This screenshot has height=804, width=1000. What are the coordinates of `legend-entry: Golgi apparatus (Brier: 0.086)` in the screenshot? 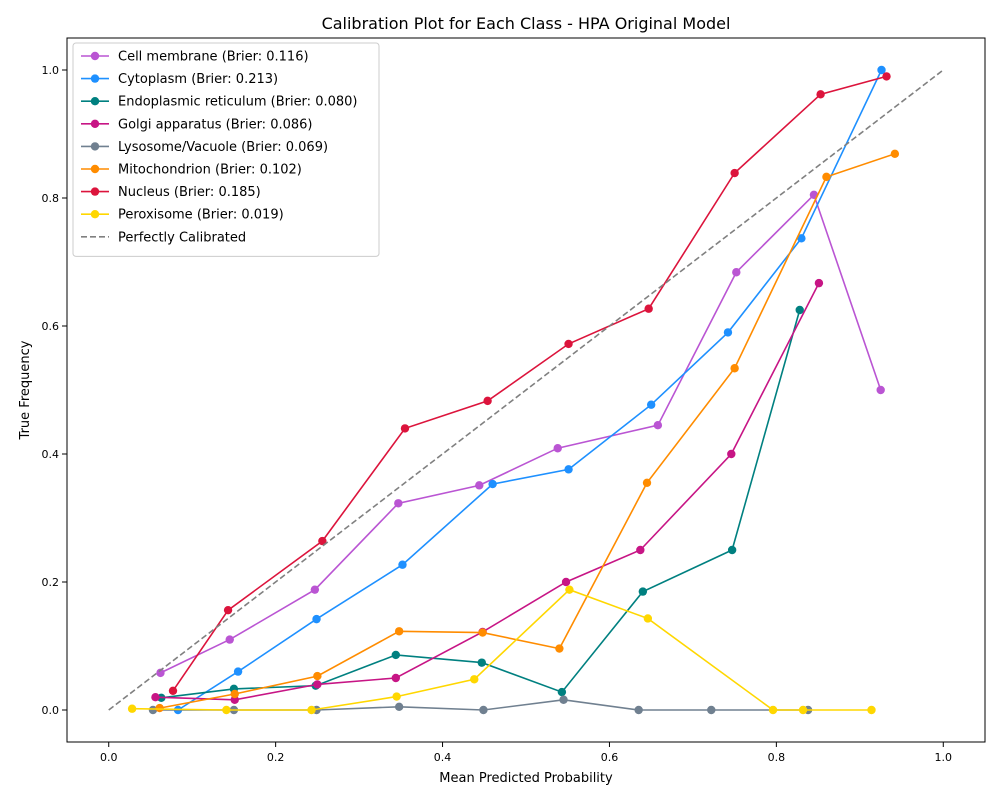 It's located at (215, 124).